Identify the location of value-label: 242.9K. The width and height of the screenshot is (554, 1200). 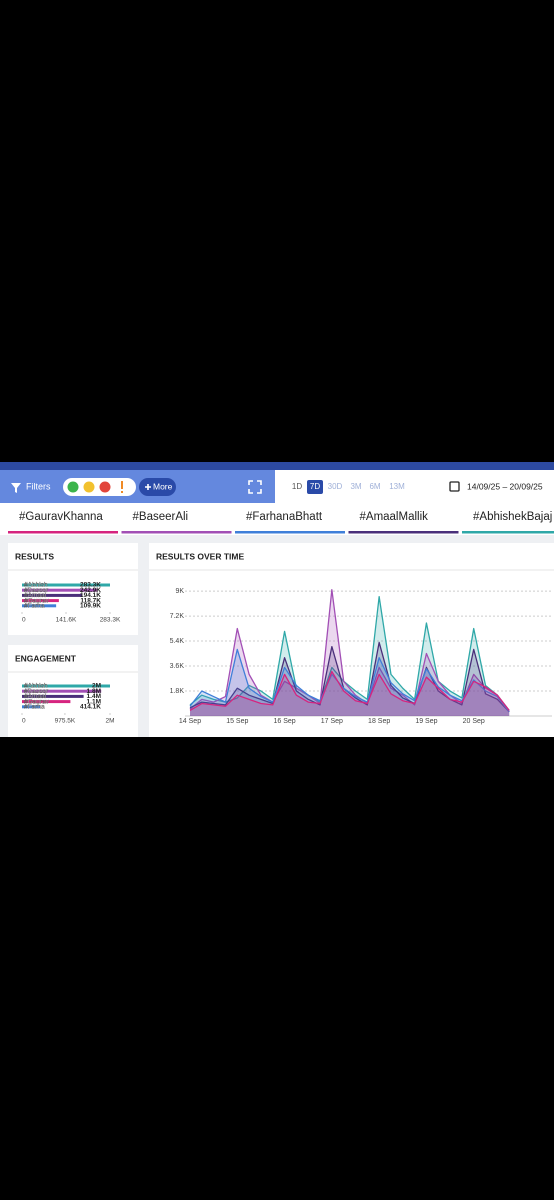
(90, 590).